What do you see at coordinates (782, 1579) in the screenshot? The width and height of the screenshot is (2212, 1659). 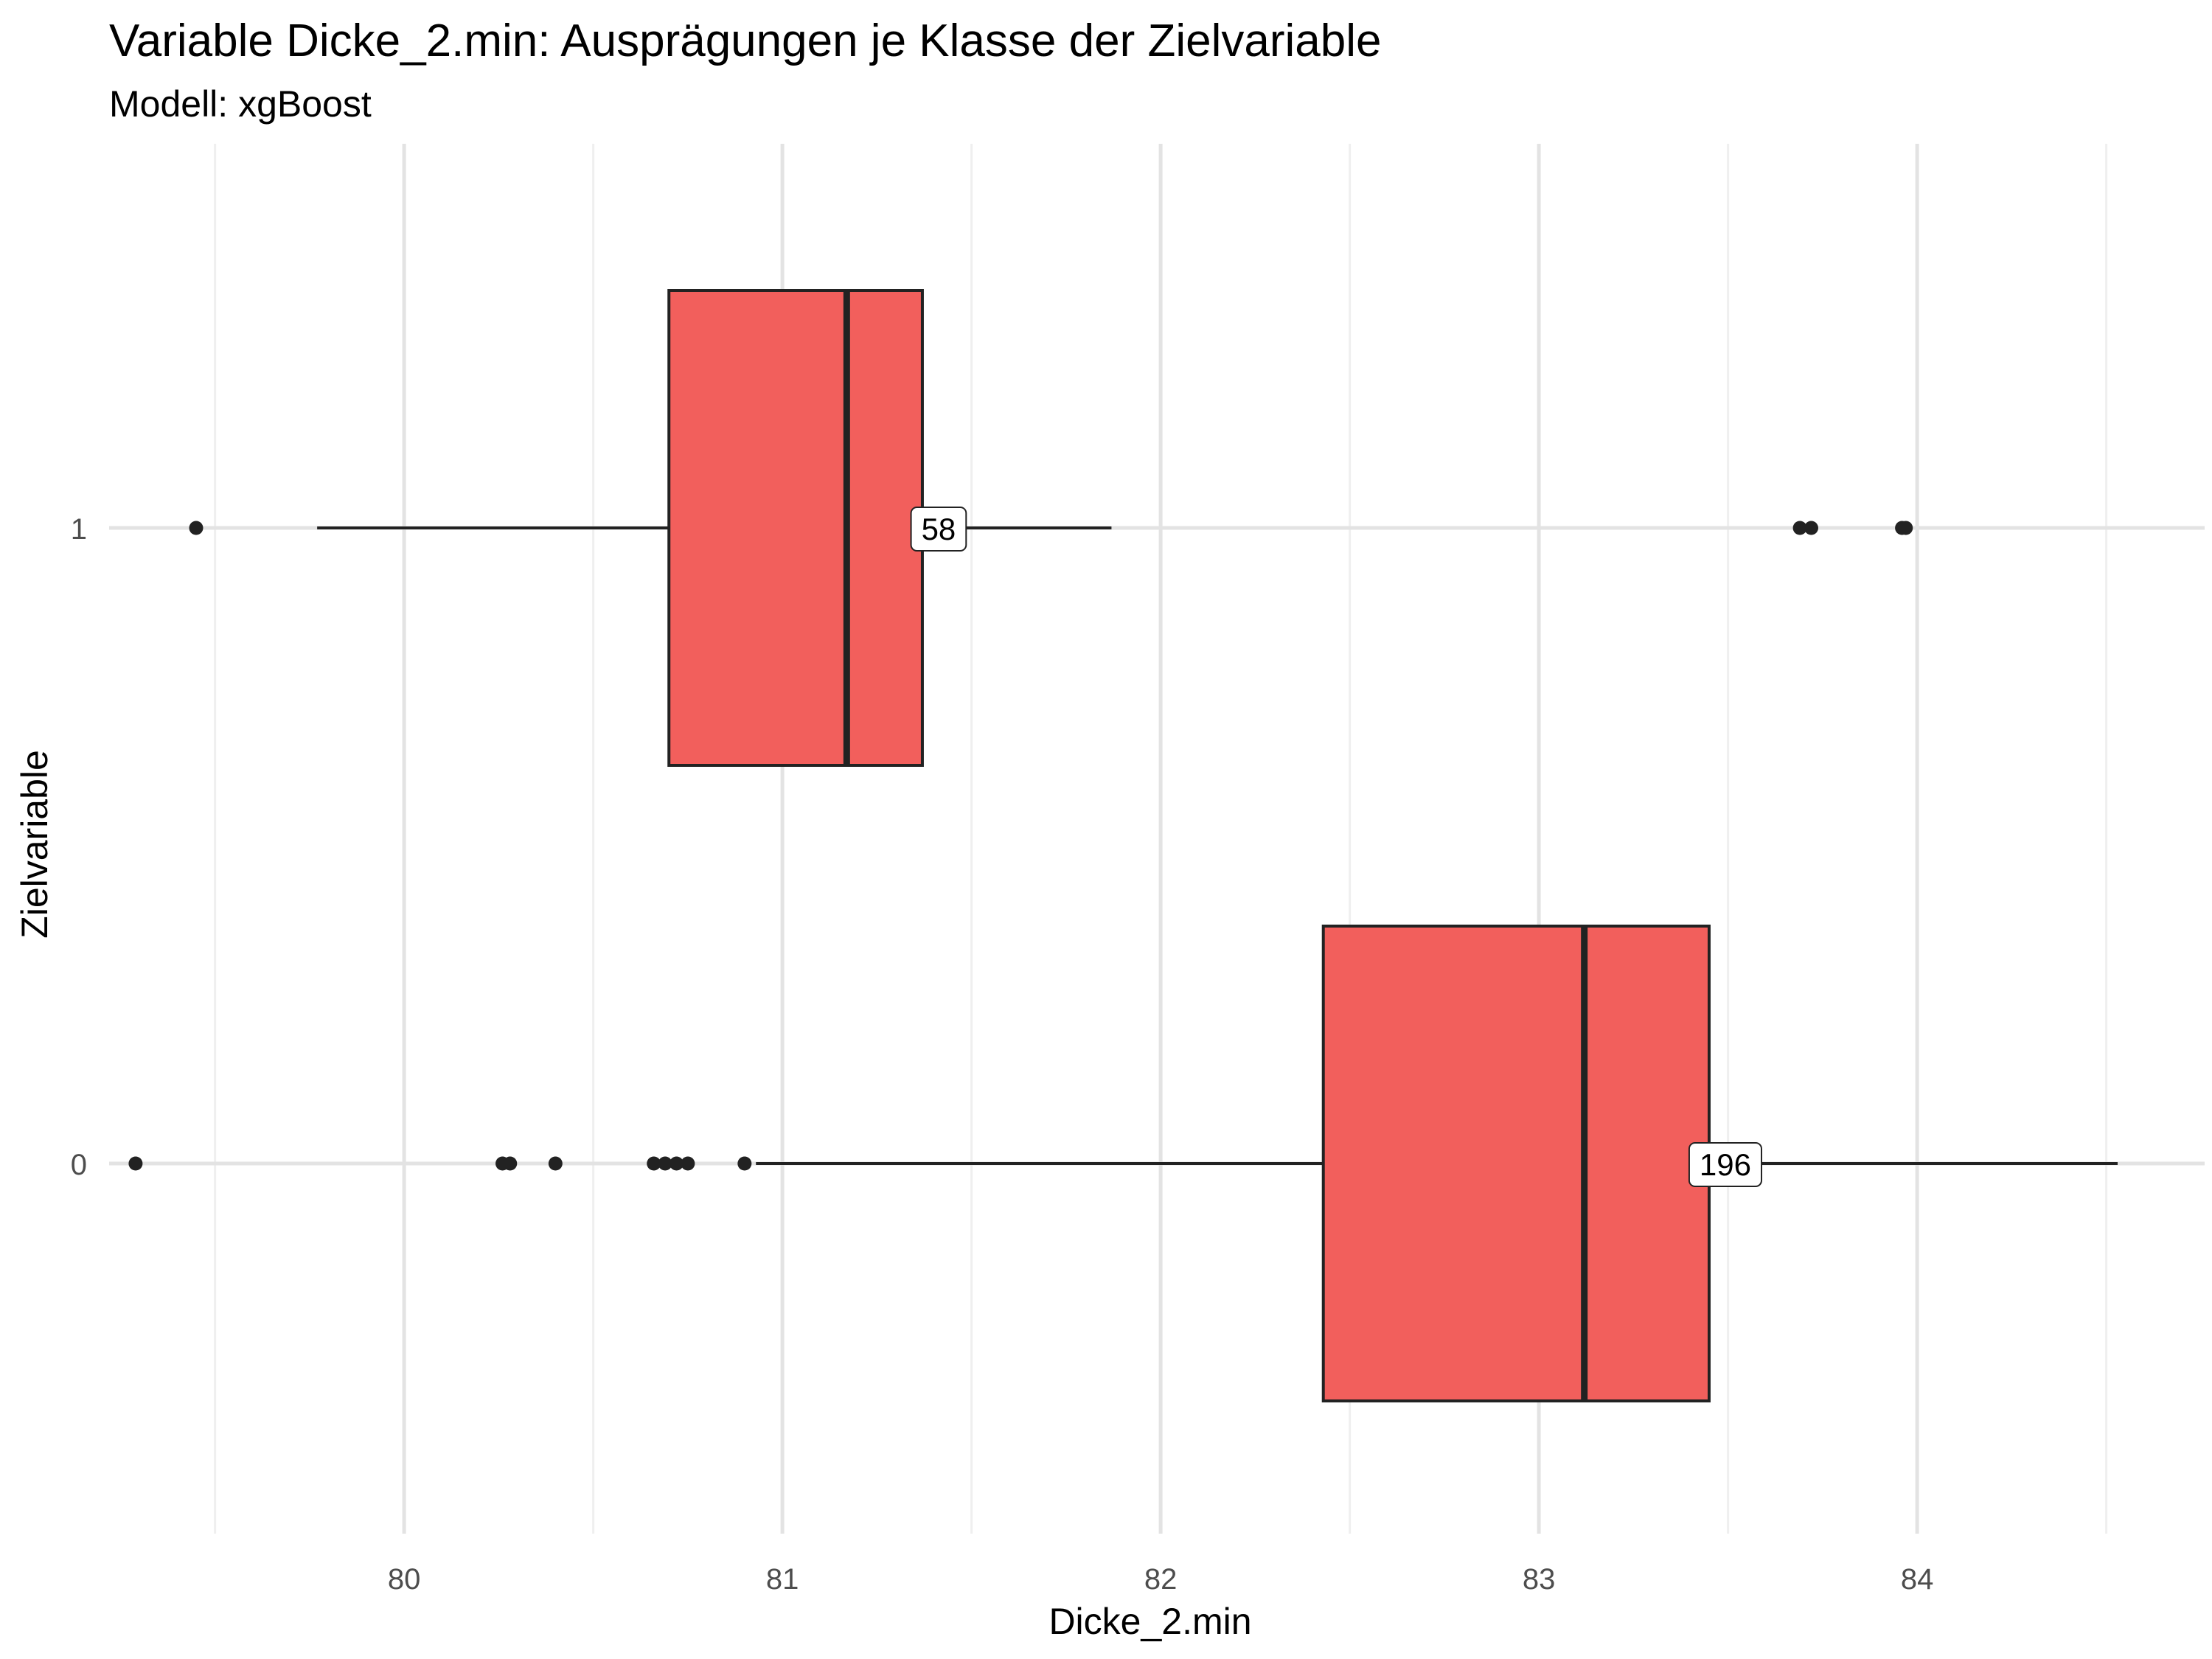 I see `x-tick-label: 81` at bounding box center [782, 1579].